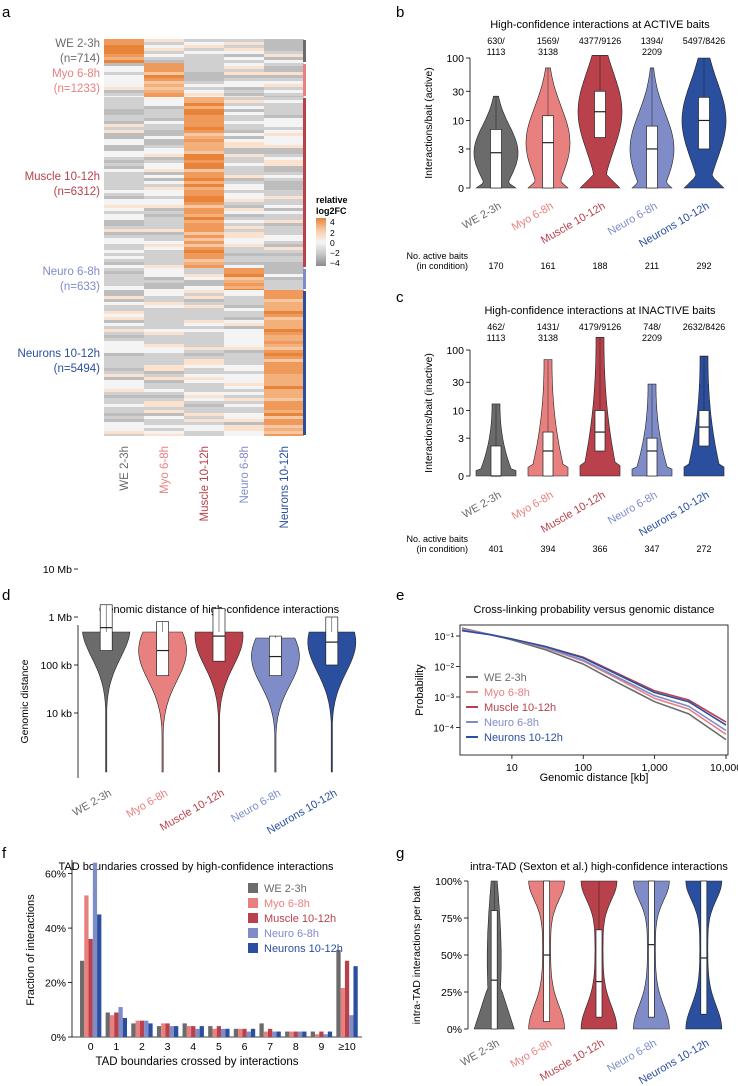  I want to click on panel-b-letter: b, so click(400, 12).